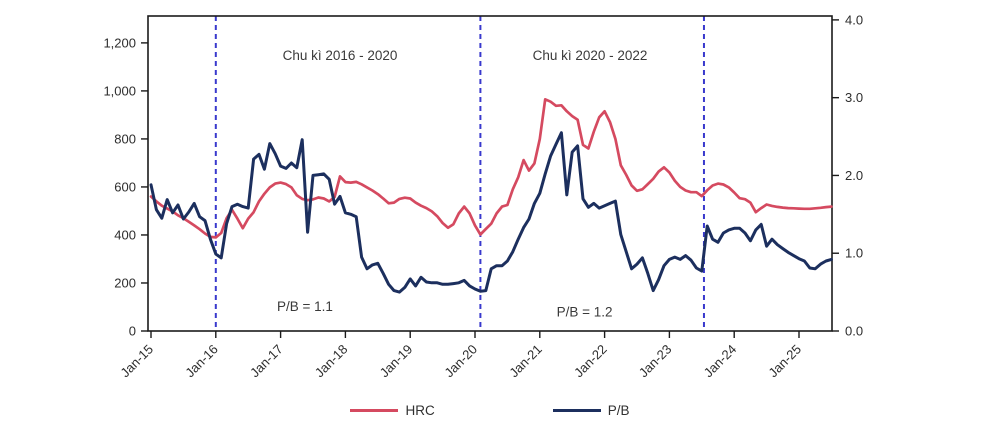 The height and width of the screenshot is (445, 984). Describe the element at coordinates (136, 361) in the screenshot. I see `x-axis-label: Jan-15` at that location.